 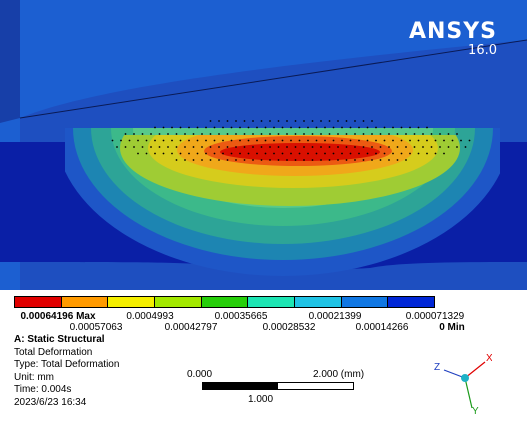 What do you see at coordinates (34, 377) in the screenshot?
I see `result-unit: Unit: mm` at bounding box center [34, 377].